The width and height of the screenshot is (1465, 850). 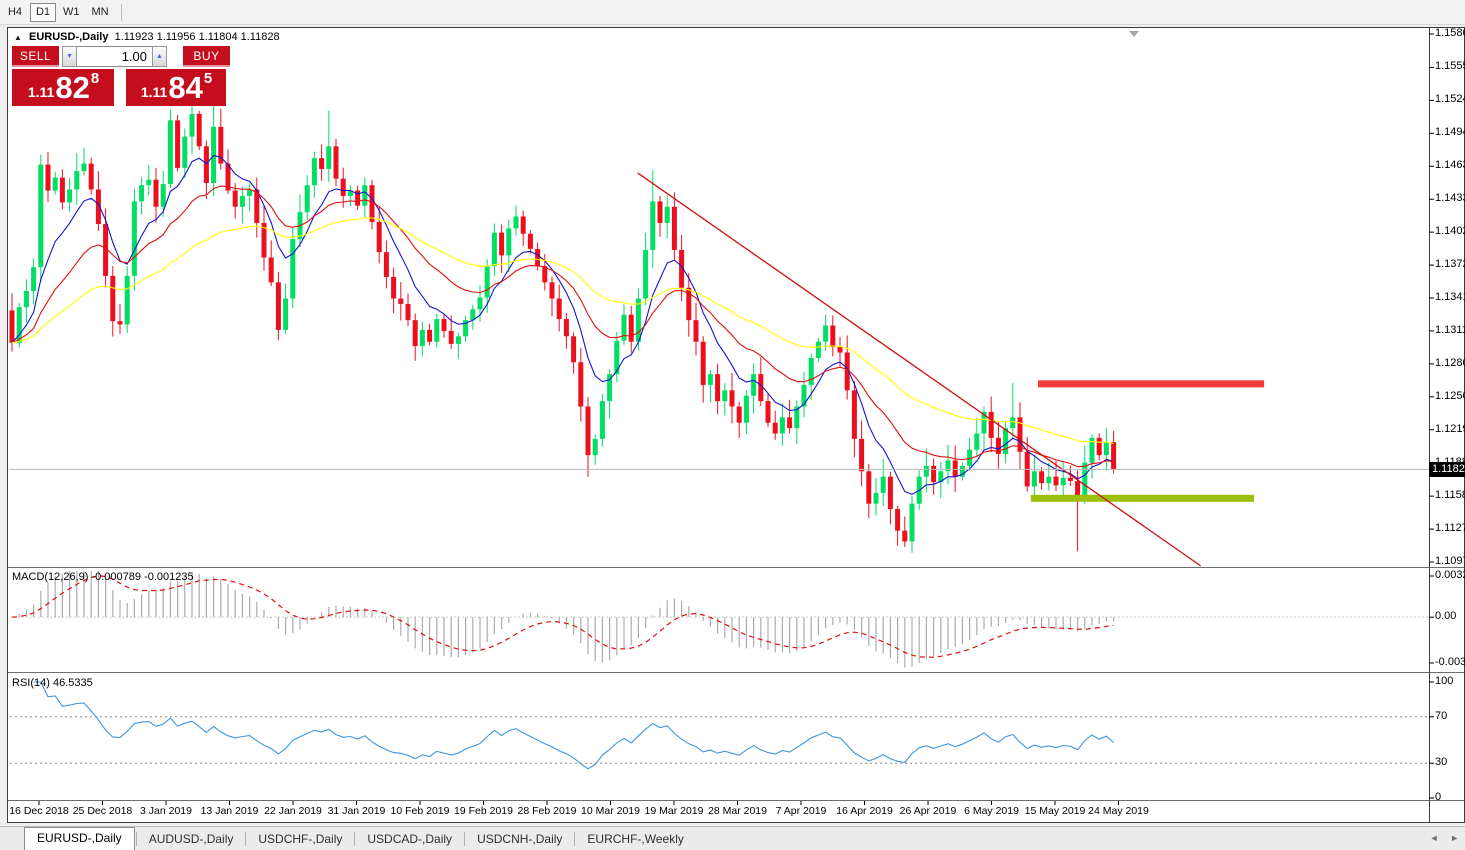 I want to click on timeframe-toolbar: H4 D1 W1 MN, so click(x=732, y=12).